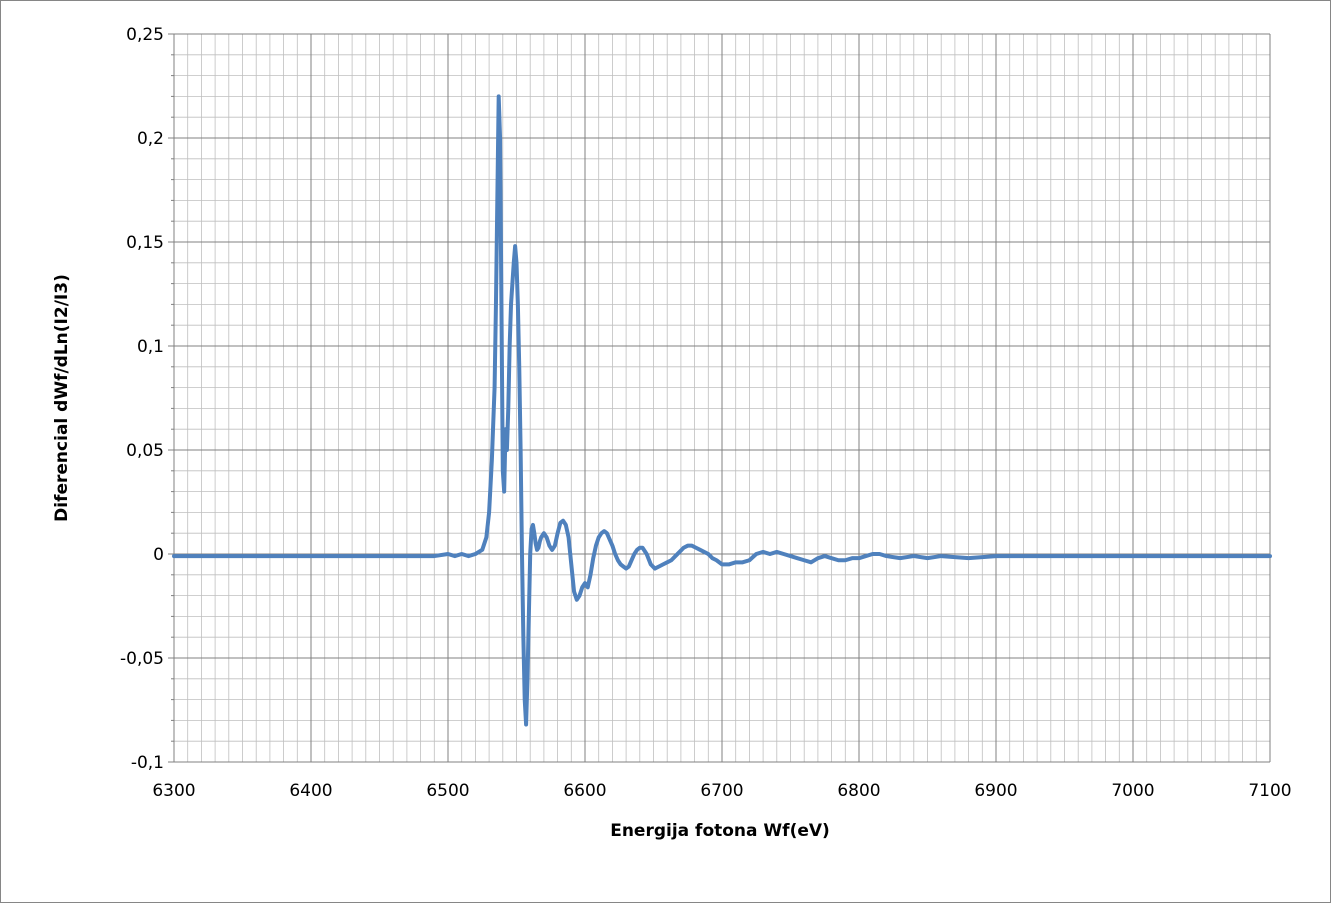  I want to click on y-tick-labels: -0,1 -0,05 0 0,05 0,1 0,15 0,2 0,25, so click(142, 399).